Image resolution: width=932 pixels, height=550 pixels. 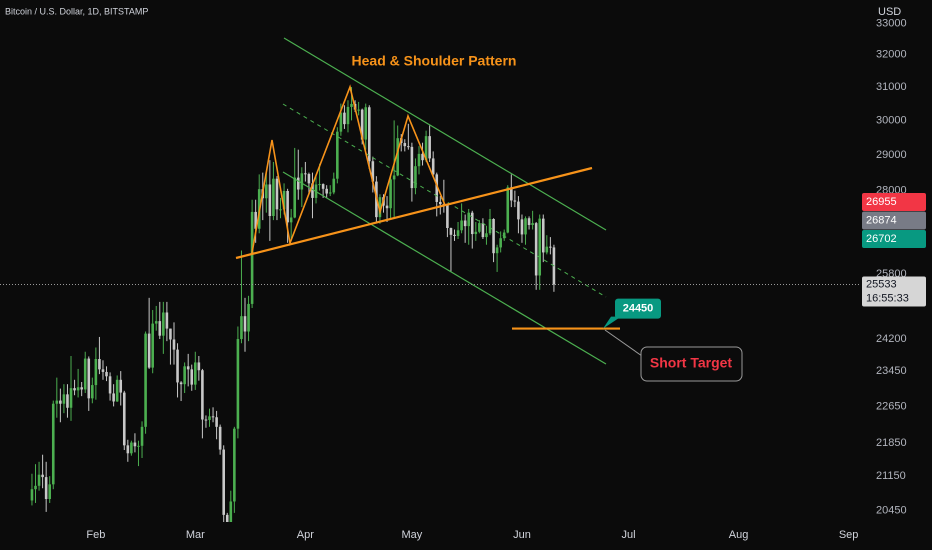 What do you see at coordinates (887, 298) in the screenshot?
I see `countdown: 16:55:33` at bounding box center [887, 298].